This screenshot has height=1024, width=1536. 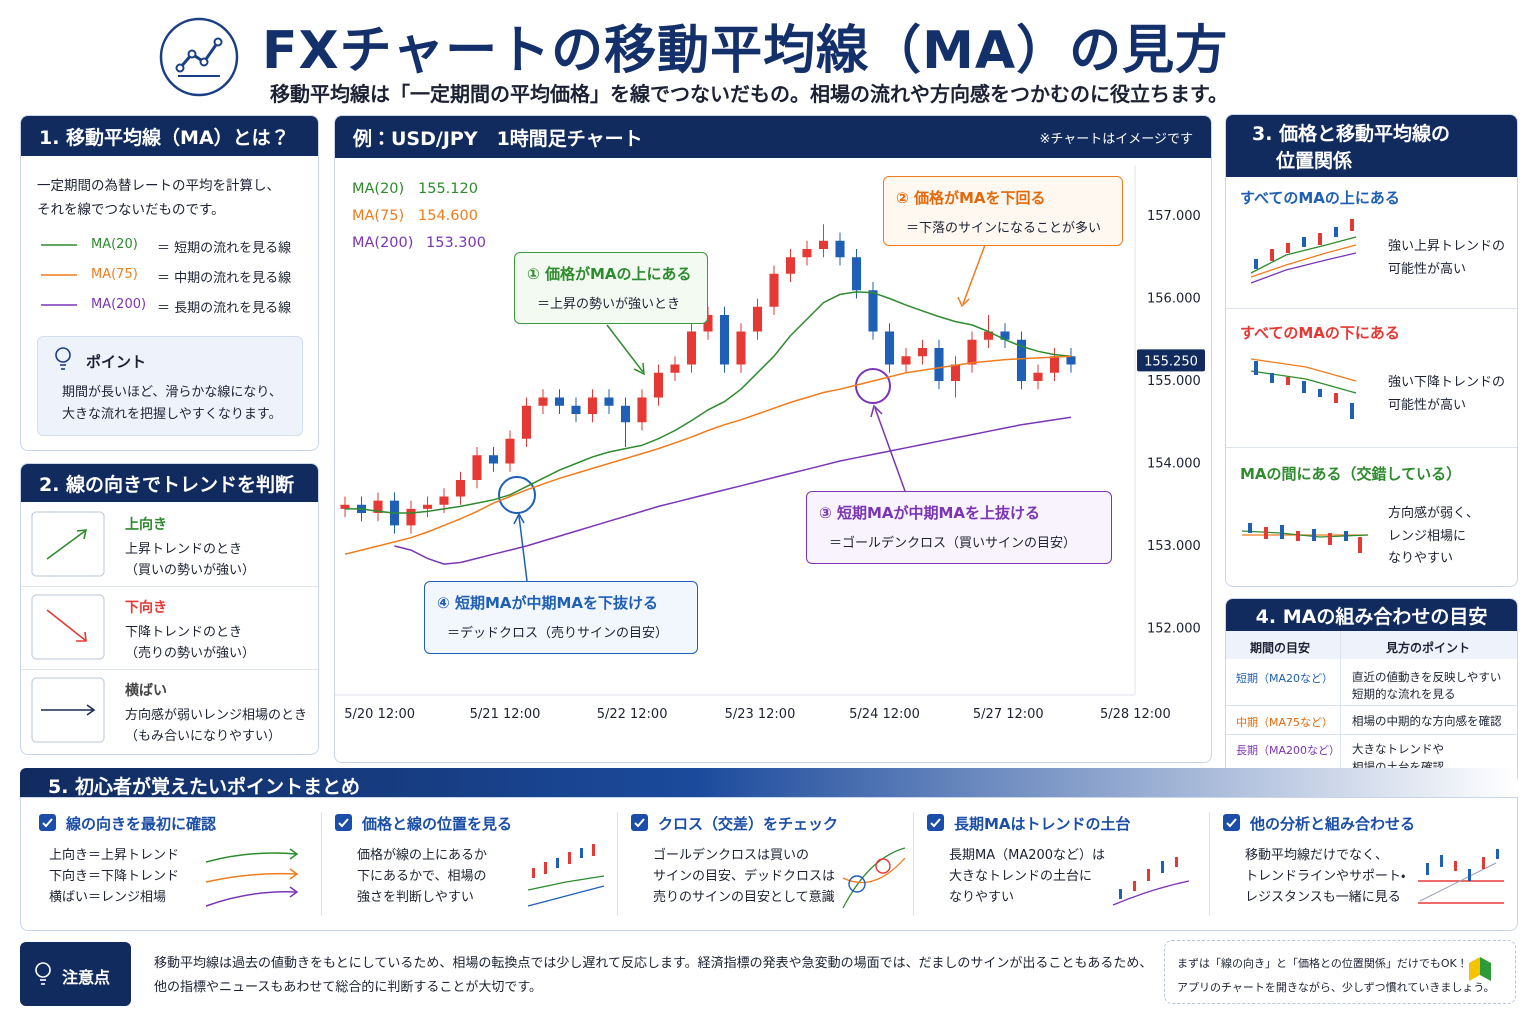 What do you see at coordinates (422, 855) in the screenshot?
I see `summary-line: 価格が線の上にあるか` at bounding box center [422, 855].